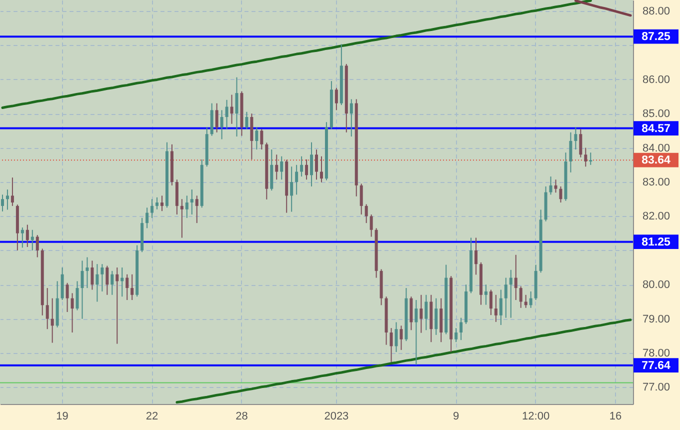  Describe the element at coordinates (656, 182) in the screenshot. I see `y-tick-label: 83.00` at that location.